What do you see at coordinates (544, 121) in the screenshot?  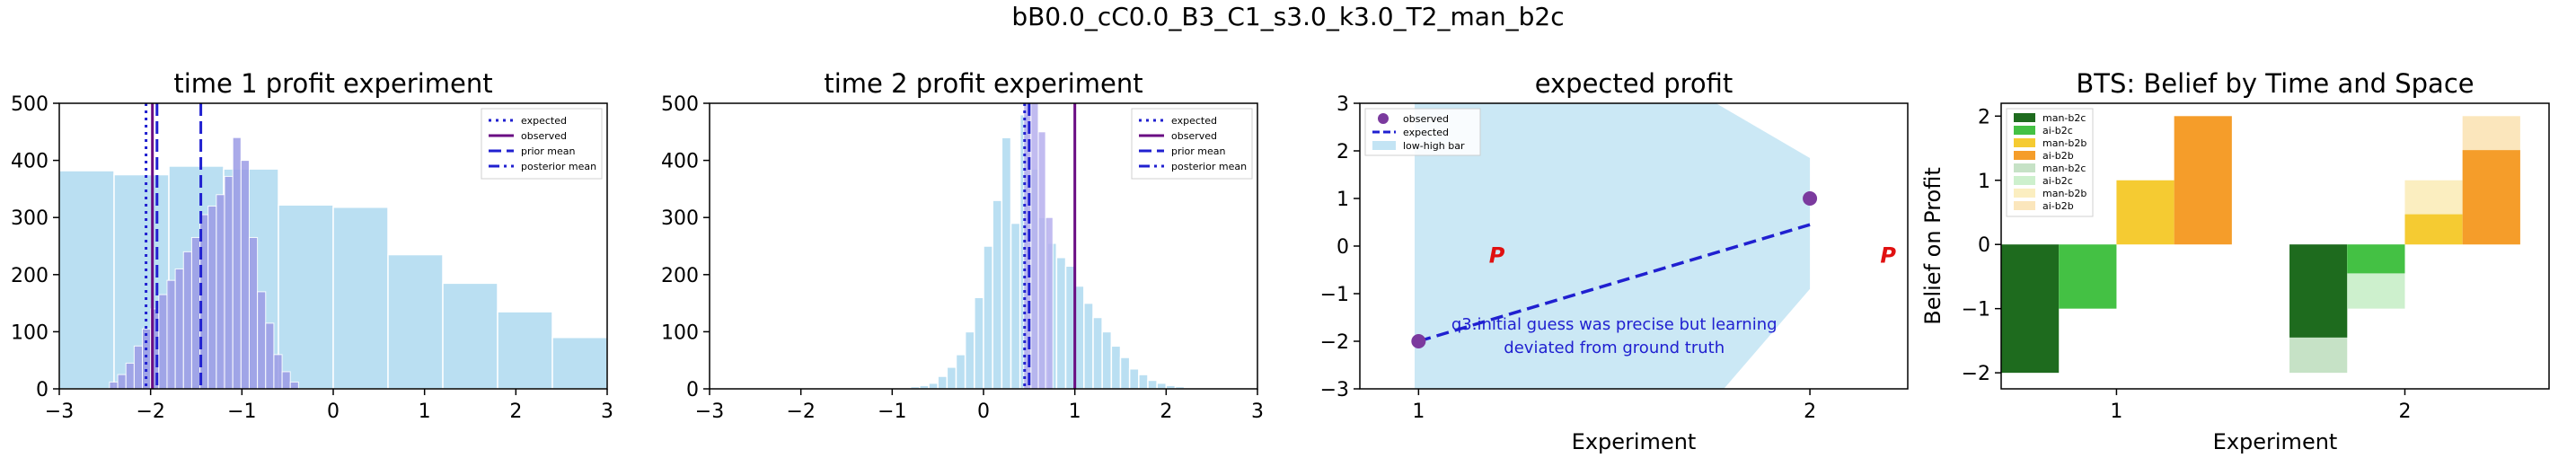 I see `legend-label: expected` at bounding box center [544, 121].